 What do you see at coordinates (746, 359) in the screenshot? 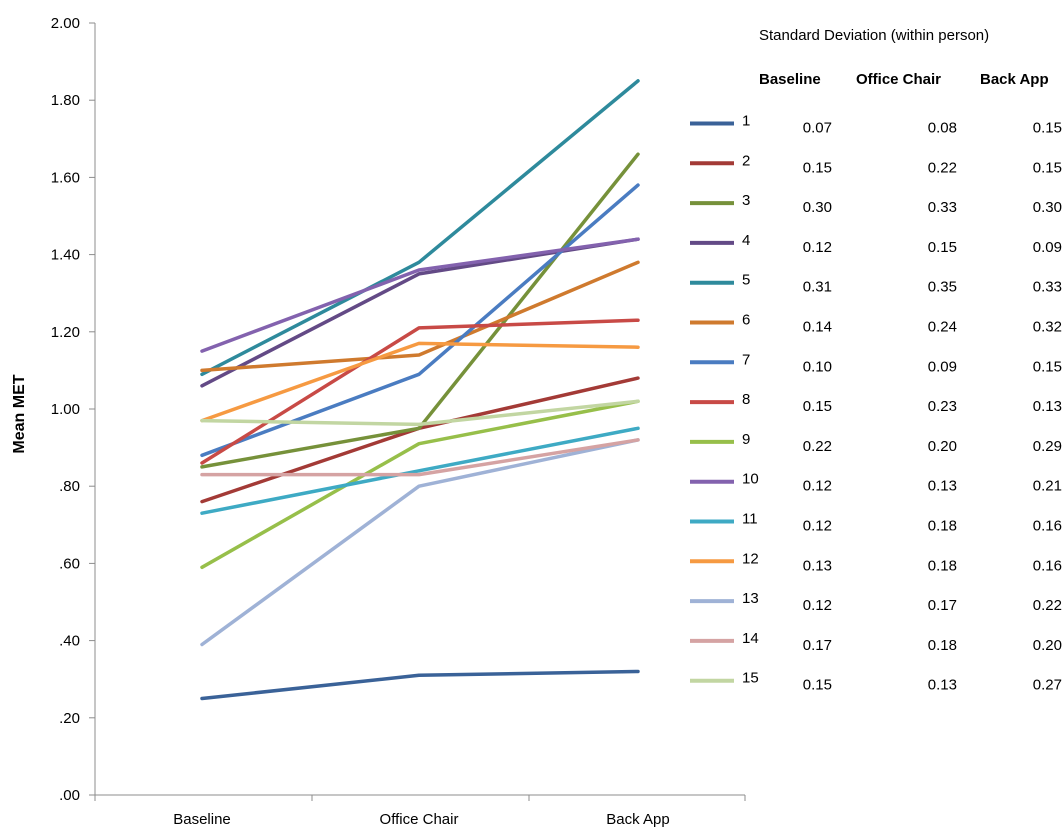
I see `legend-label: 7` at bounding box center [746, 359].